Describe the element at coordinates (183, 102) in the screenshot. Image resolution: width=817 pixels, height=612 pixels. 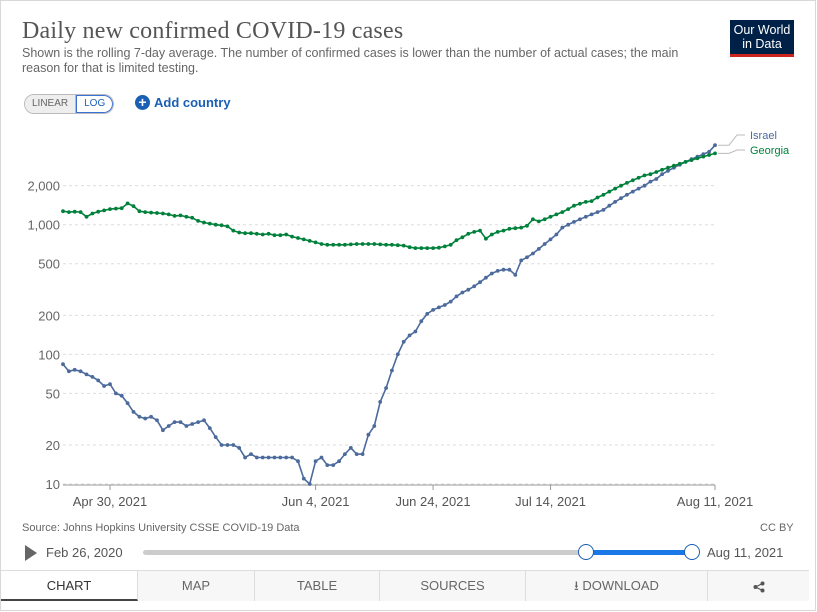
I see `add-country-button: + Add country` at that location.